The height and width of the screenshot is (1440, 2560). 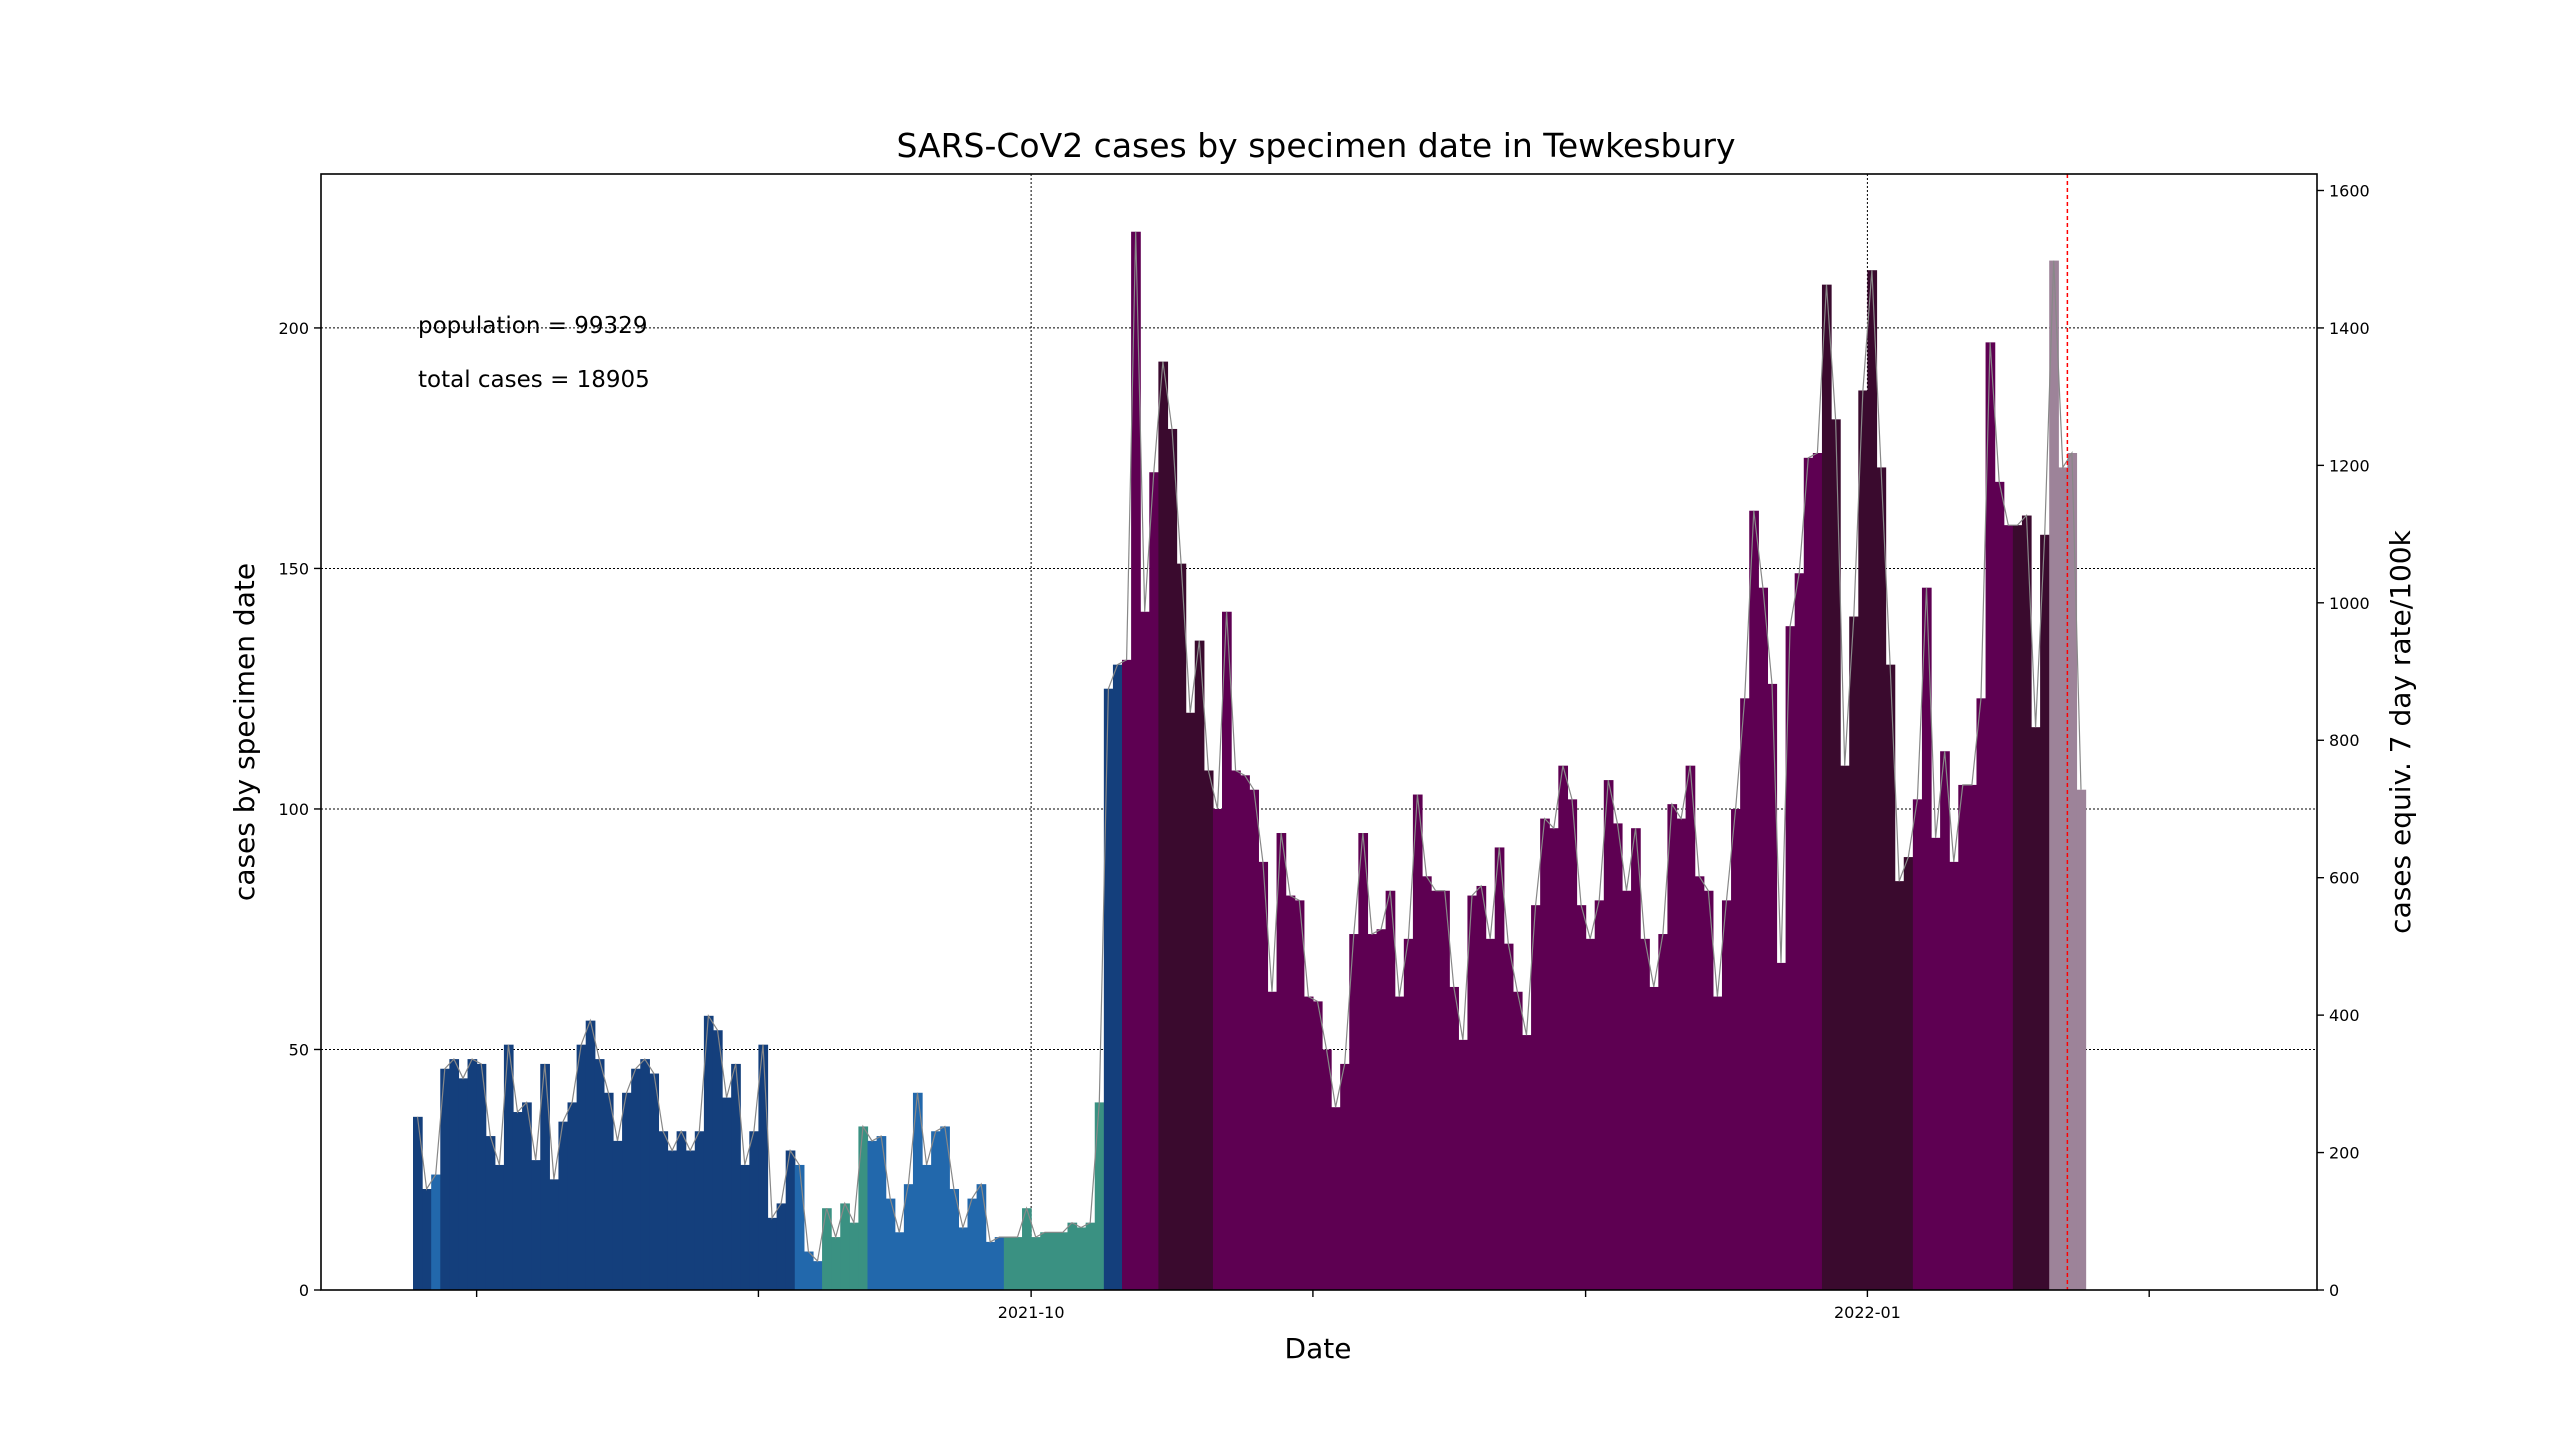 What do you see at coordinates (1867, 1312) in the screenshot?
I see `x-tick-label: 2022-01` at bounding box center [1867, 1312].